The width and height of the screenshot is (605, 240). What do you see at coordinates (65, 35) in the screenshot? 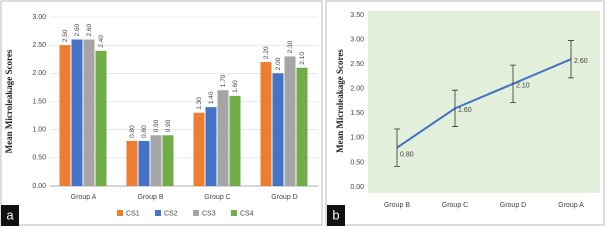
I see `value-label: 2.50` at bounding box center [65, 35].